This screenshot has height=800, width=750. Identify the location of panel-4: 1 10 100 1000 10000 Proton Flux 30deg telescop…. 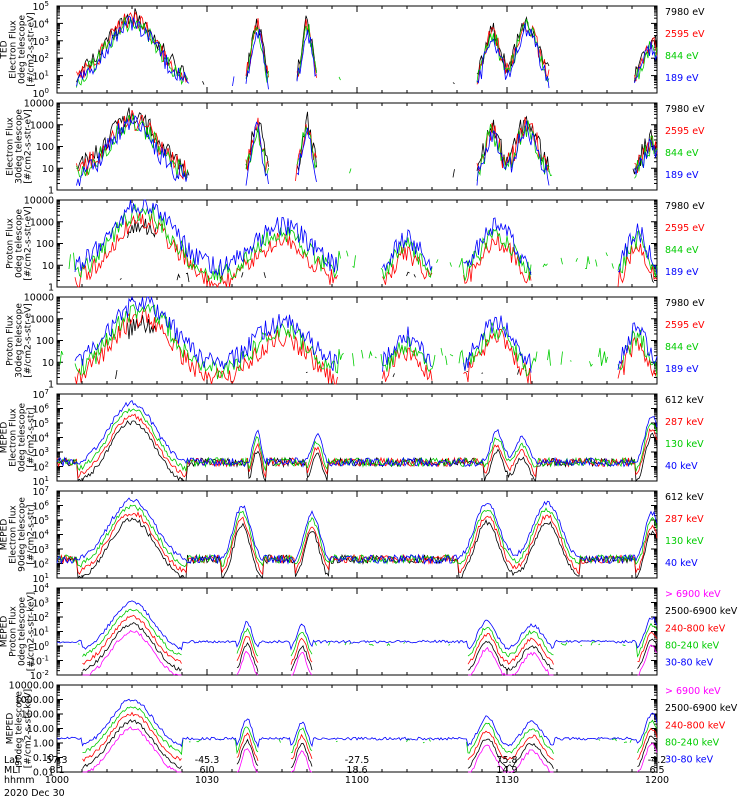
(356, 342).